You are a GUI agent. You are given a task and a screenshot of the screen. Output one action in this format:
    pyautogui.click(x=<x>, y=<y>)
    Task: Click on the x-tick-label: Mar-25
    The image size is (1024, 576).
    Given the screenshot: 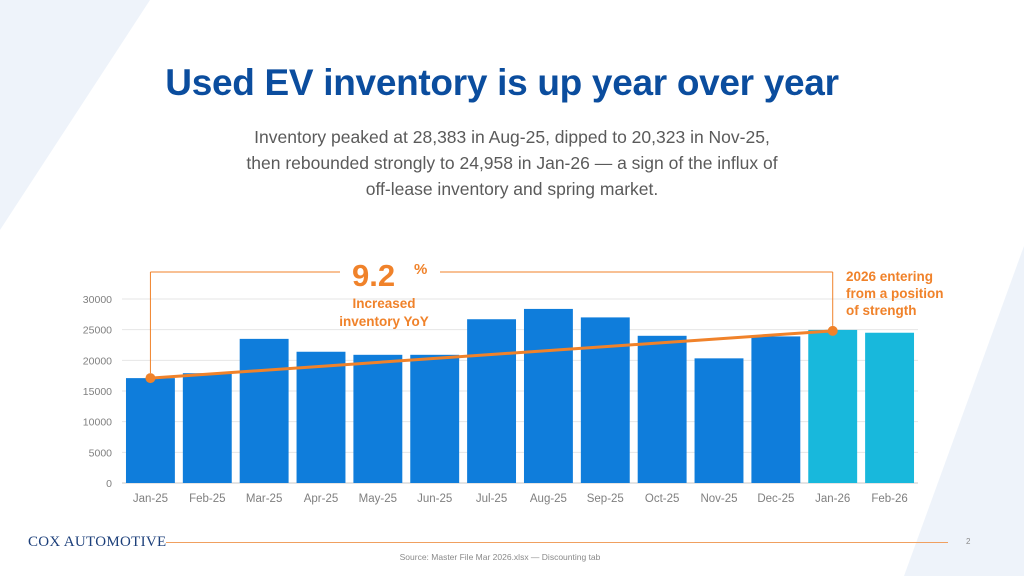 What is the action you would take?
    pyautogui.click(x=264, y=499)
    